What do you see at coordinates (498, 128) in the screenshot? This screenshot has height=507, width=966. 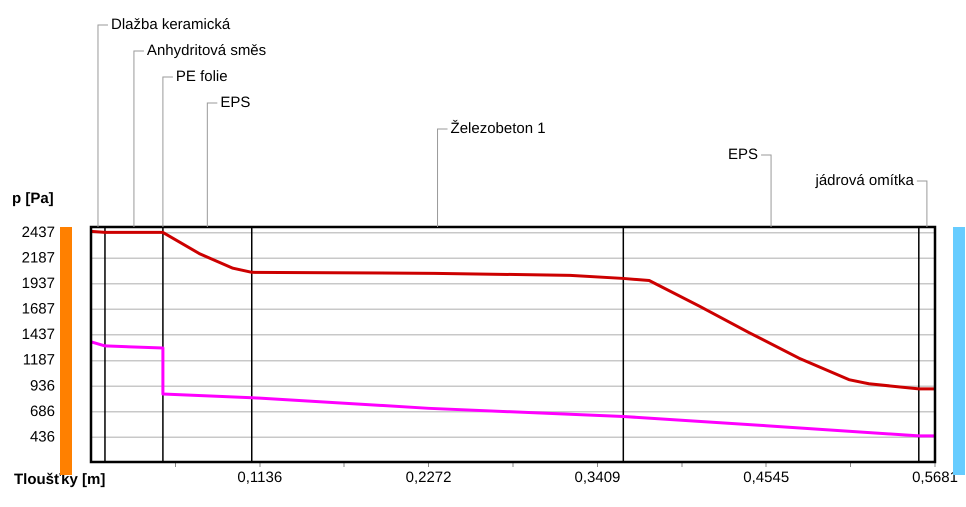 I see `text: Železobeton 1` at bounding box center [498, 128].